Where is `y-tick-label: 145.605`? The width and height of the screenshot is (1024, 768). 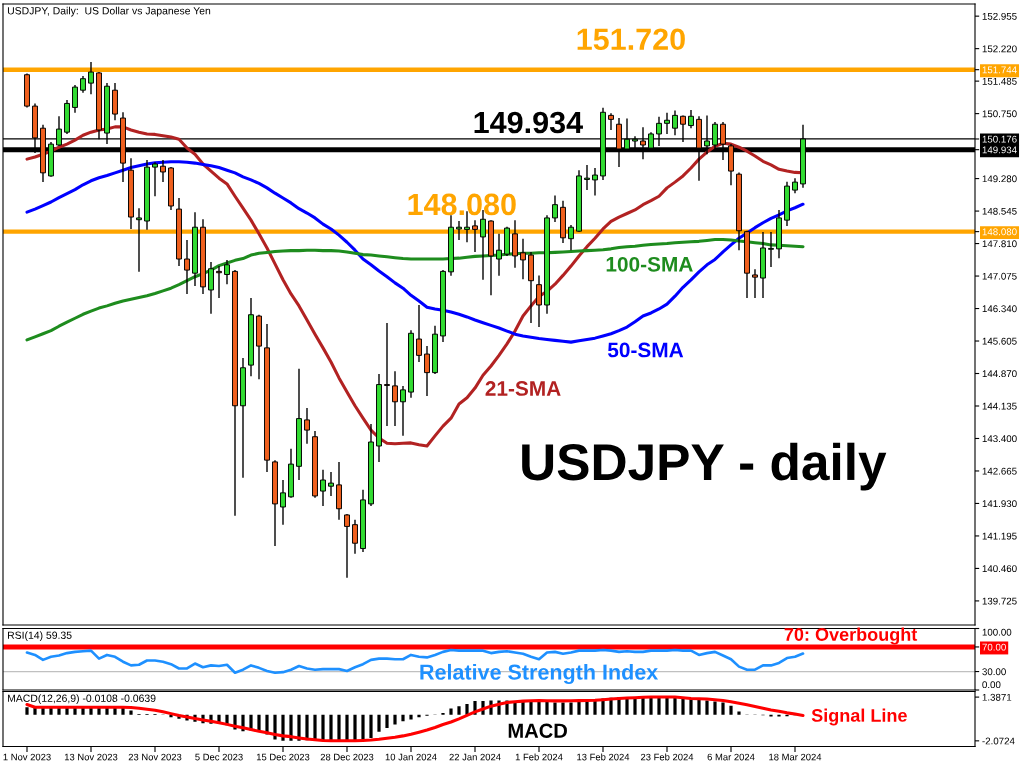
y-tick-label: 145.605 is located at coordinates (999, 341).